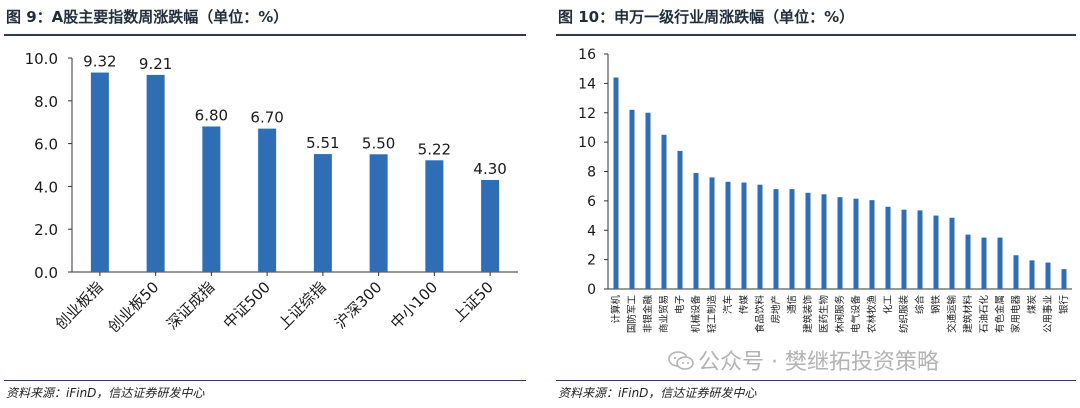 The height and width of the screenshot is (408, 1080). I want to click on x-tick-label: 计算机, so click(616, 309).